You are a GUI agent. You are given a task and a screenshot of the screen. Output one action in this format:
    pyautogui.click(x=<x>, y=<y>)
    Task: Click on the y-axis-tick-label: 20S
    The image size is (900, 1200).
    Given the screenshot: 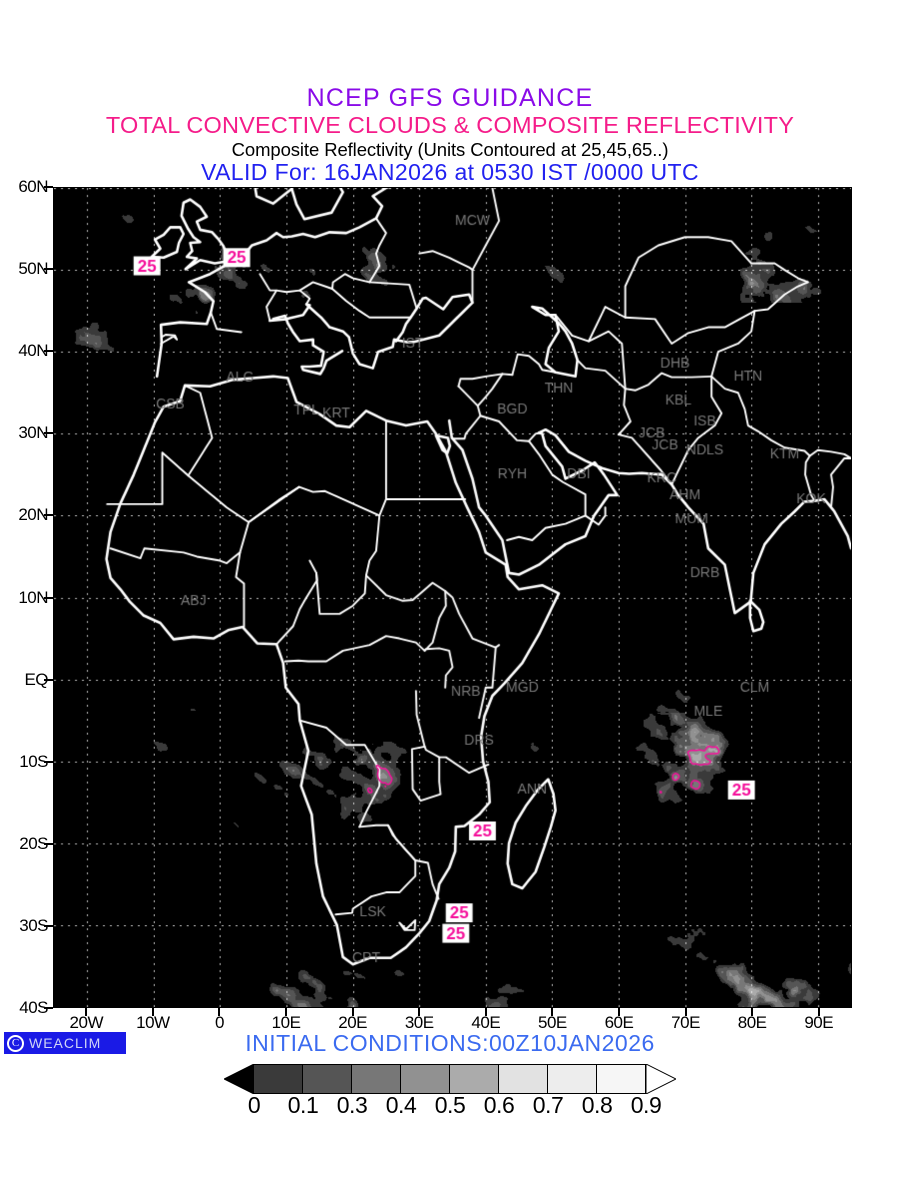 What is the action you would take?
    pyautogui.click(x=33, y=843)
    